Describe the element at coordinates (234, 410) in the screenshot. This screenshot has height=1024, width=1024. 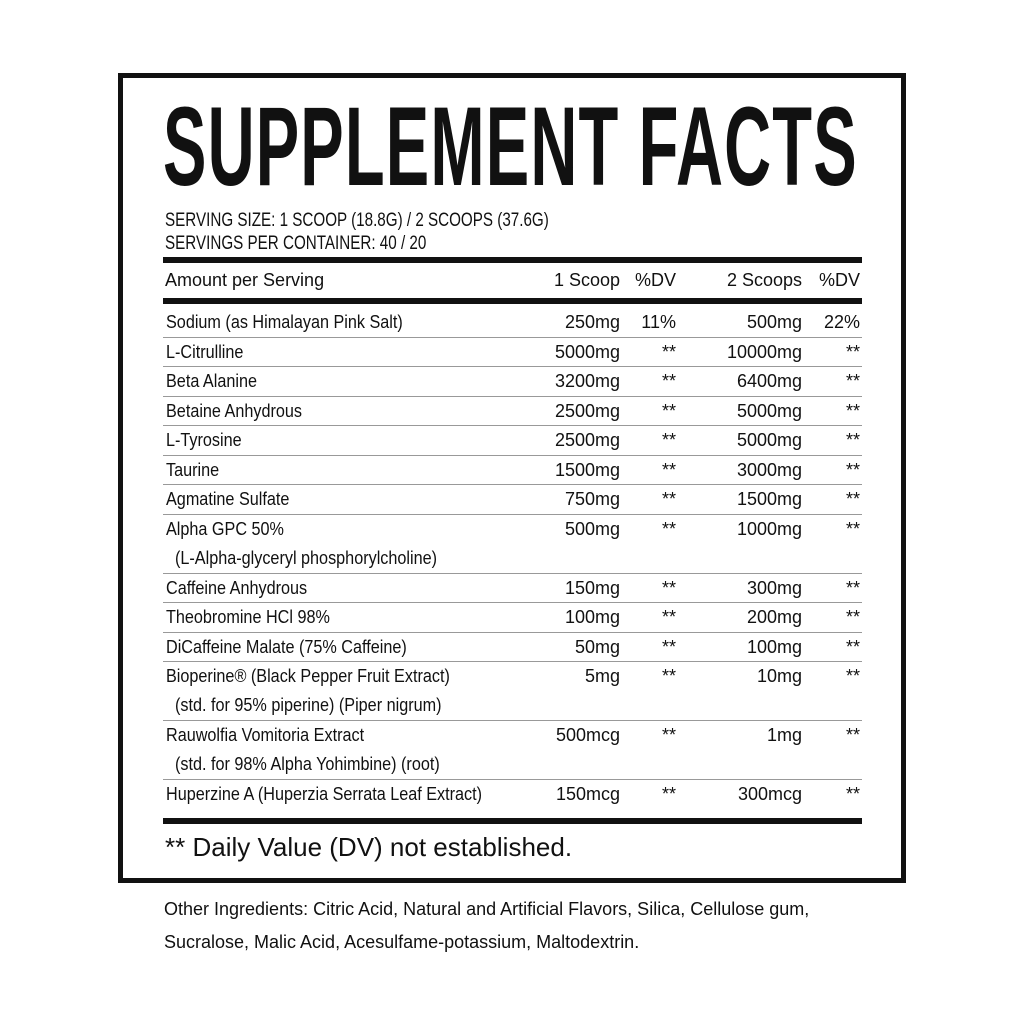
I see `ingredient-name: Betaine Anhydrous` at that location.